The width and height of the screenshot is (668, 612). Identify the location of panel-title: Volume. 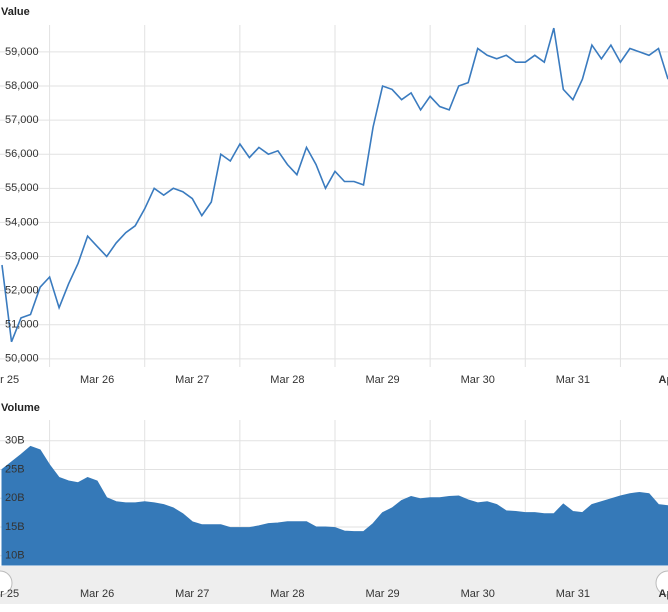
(20, 408).